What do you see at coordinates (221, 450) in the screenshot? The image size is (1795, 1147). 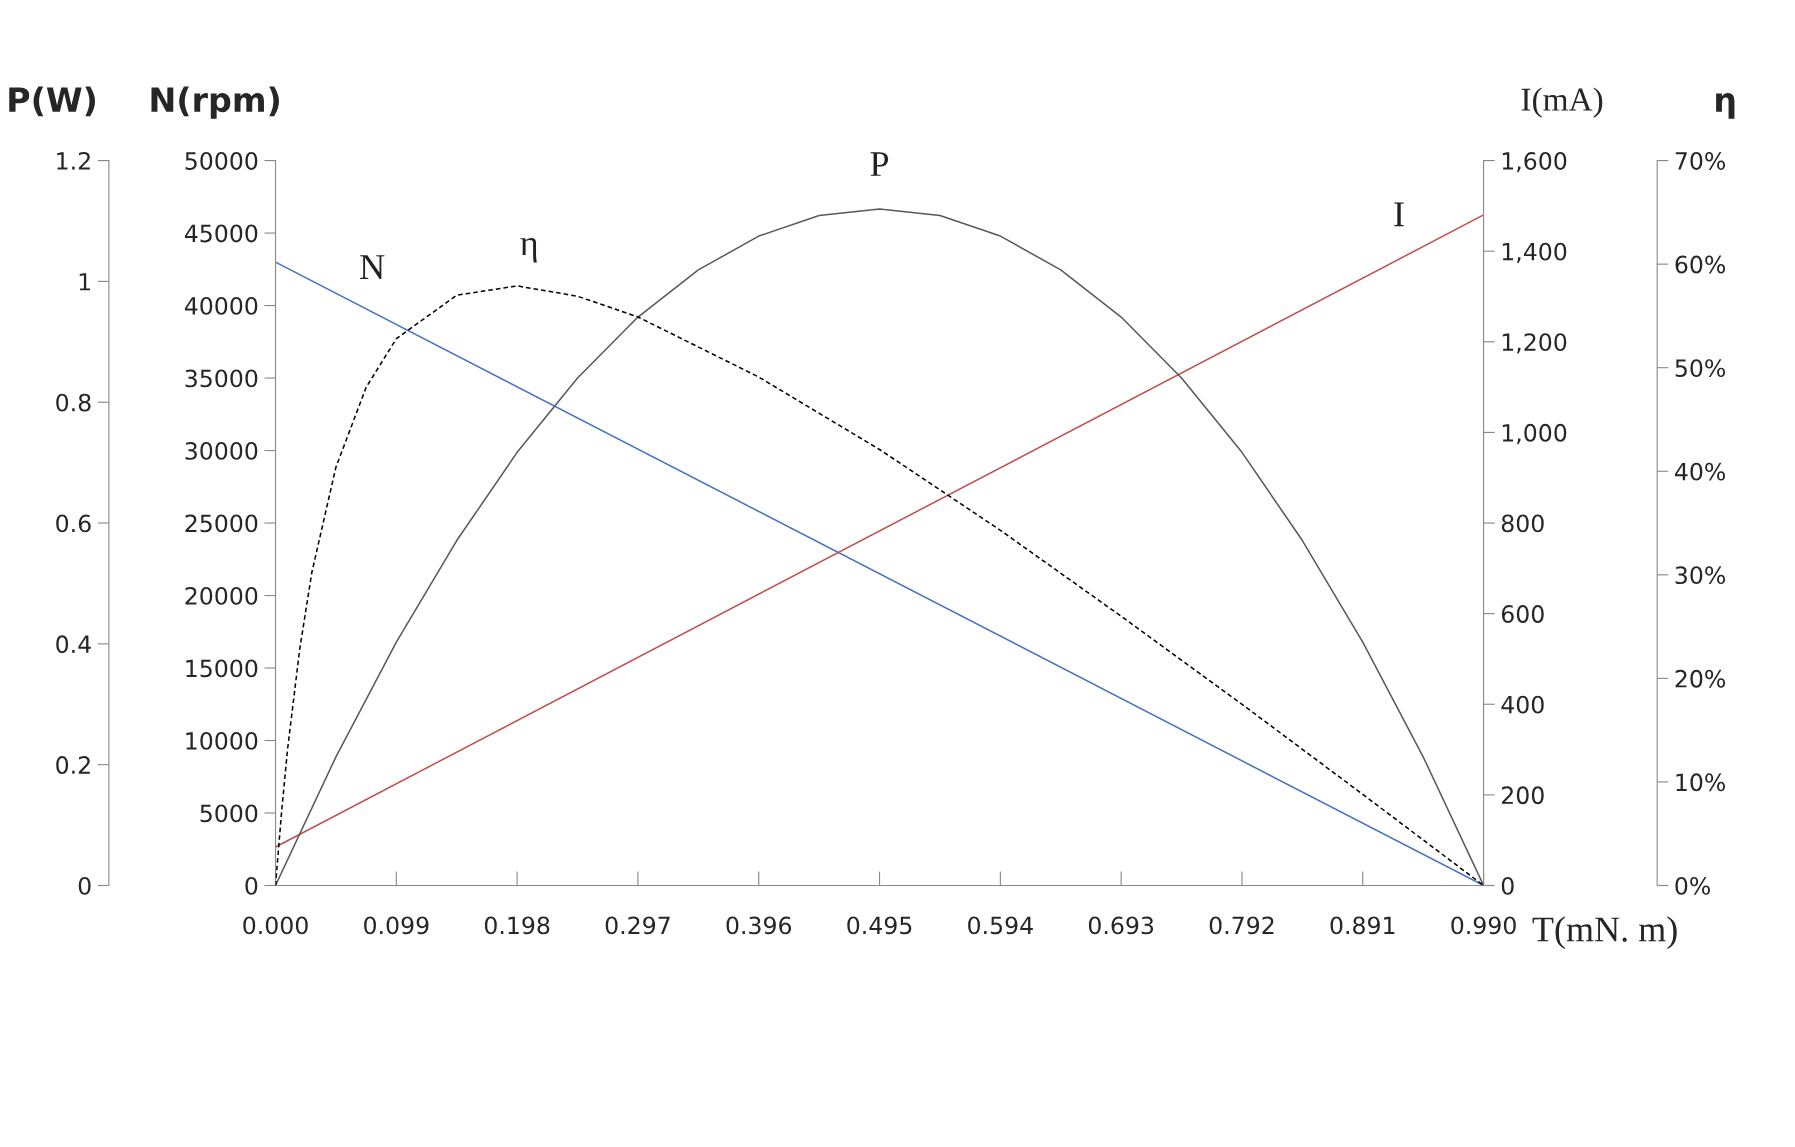 I see `y-tick-label: 30000` at bounding box center [221, 450].